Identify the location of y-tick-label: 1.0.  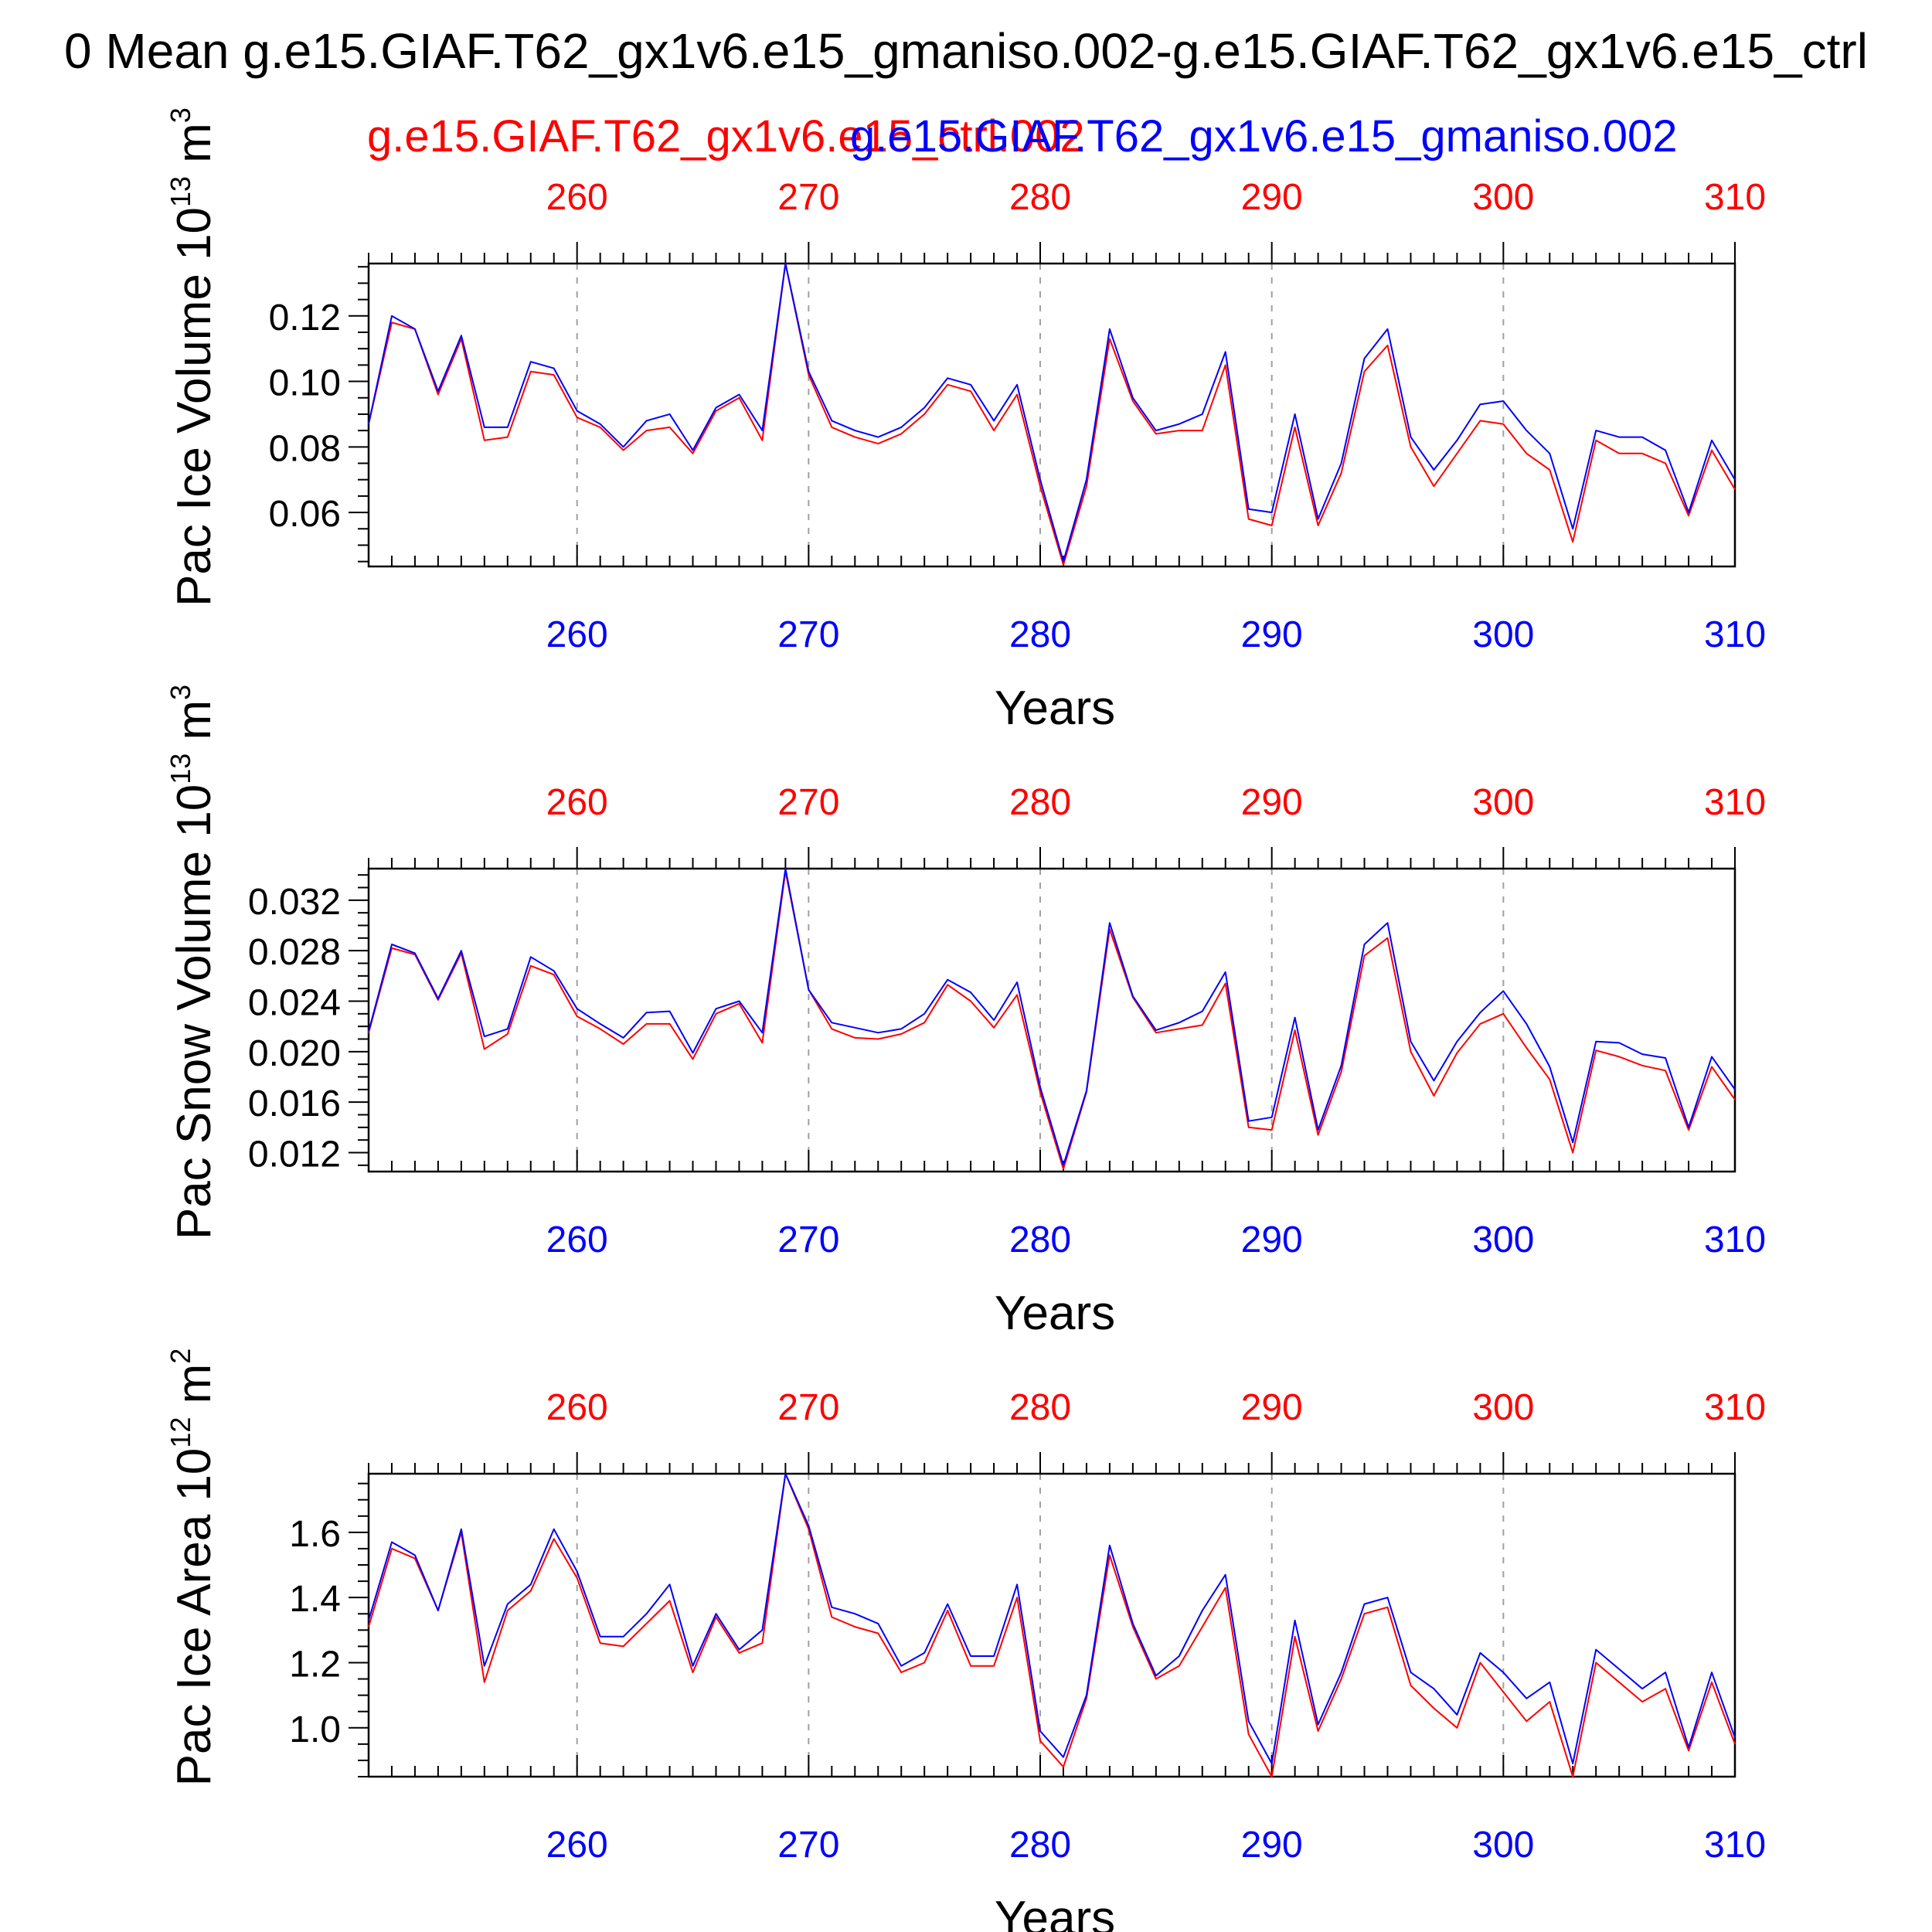
(315, 1729).